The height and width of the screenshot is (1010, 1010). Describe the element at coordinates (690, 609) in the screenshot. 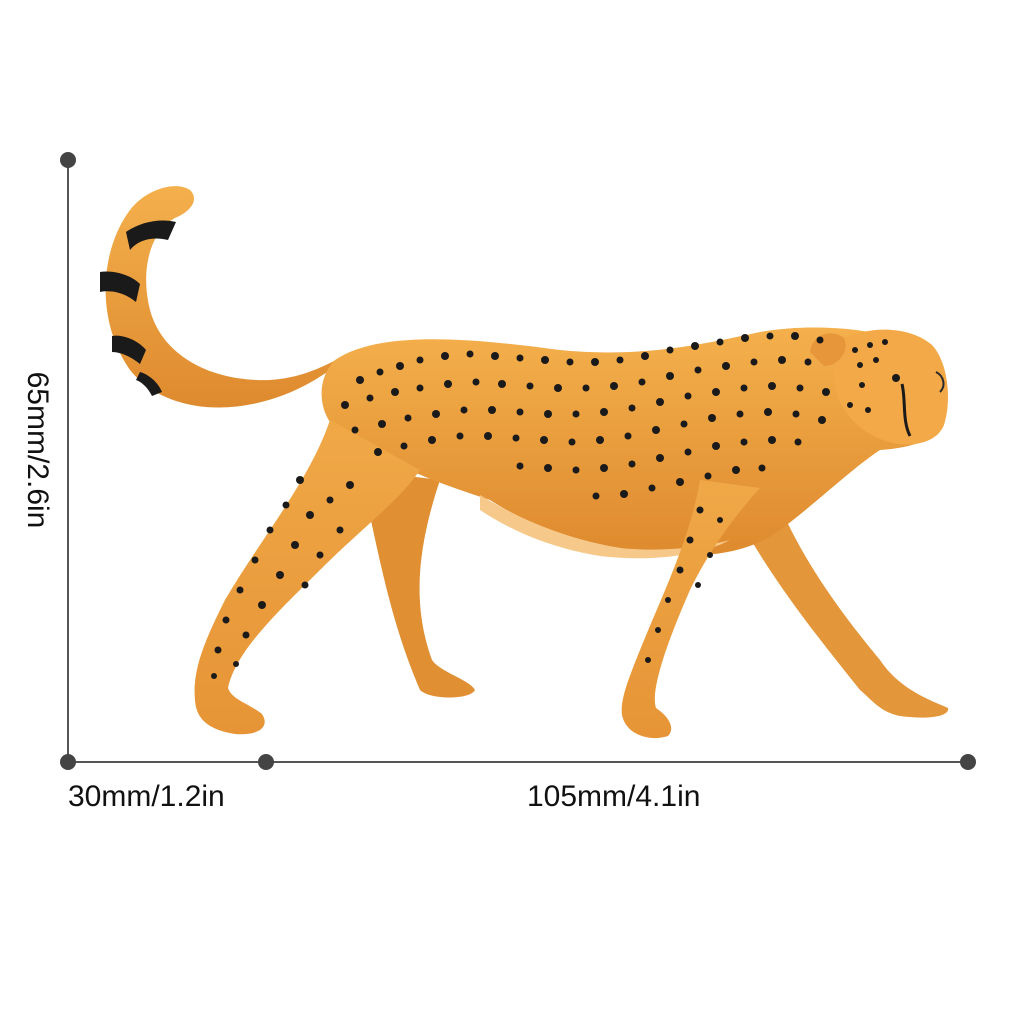

I see `cheetah-front-near-leg` at that location.